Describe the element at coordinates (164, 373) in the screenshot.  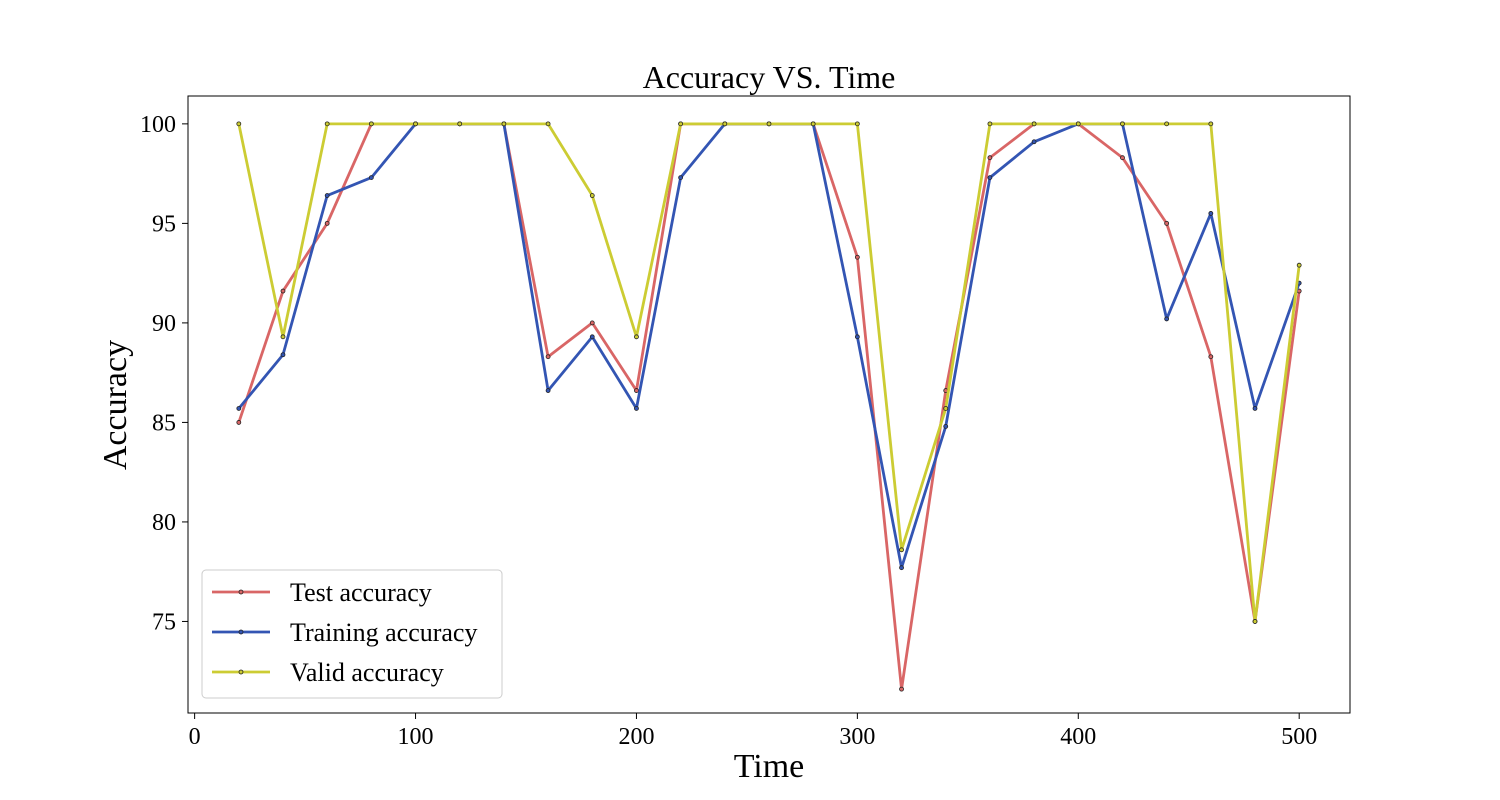
I see `y-axis: 75 80 85 90 95 100` at that location.